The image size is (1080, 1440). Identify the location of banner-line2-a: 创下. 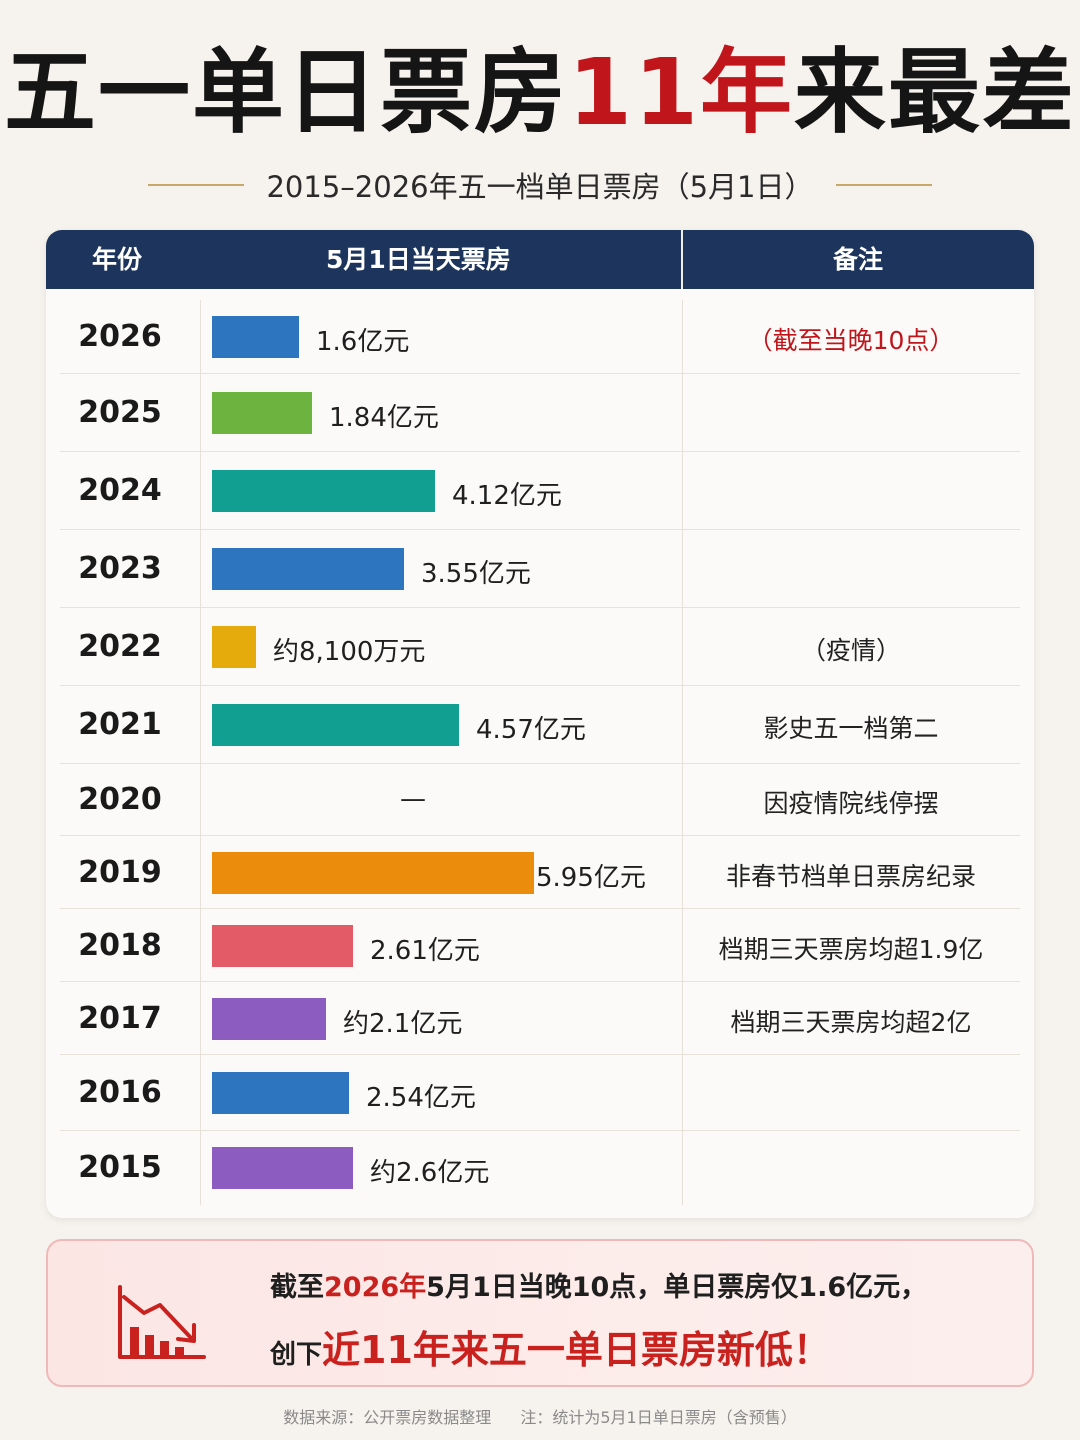
(296, 1355).